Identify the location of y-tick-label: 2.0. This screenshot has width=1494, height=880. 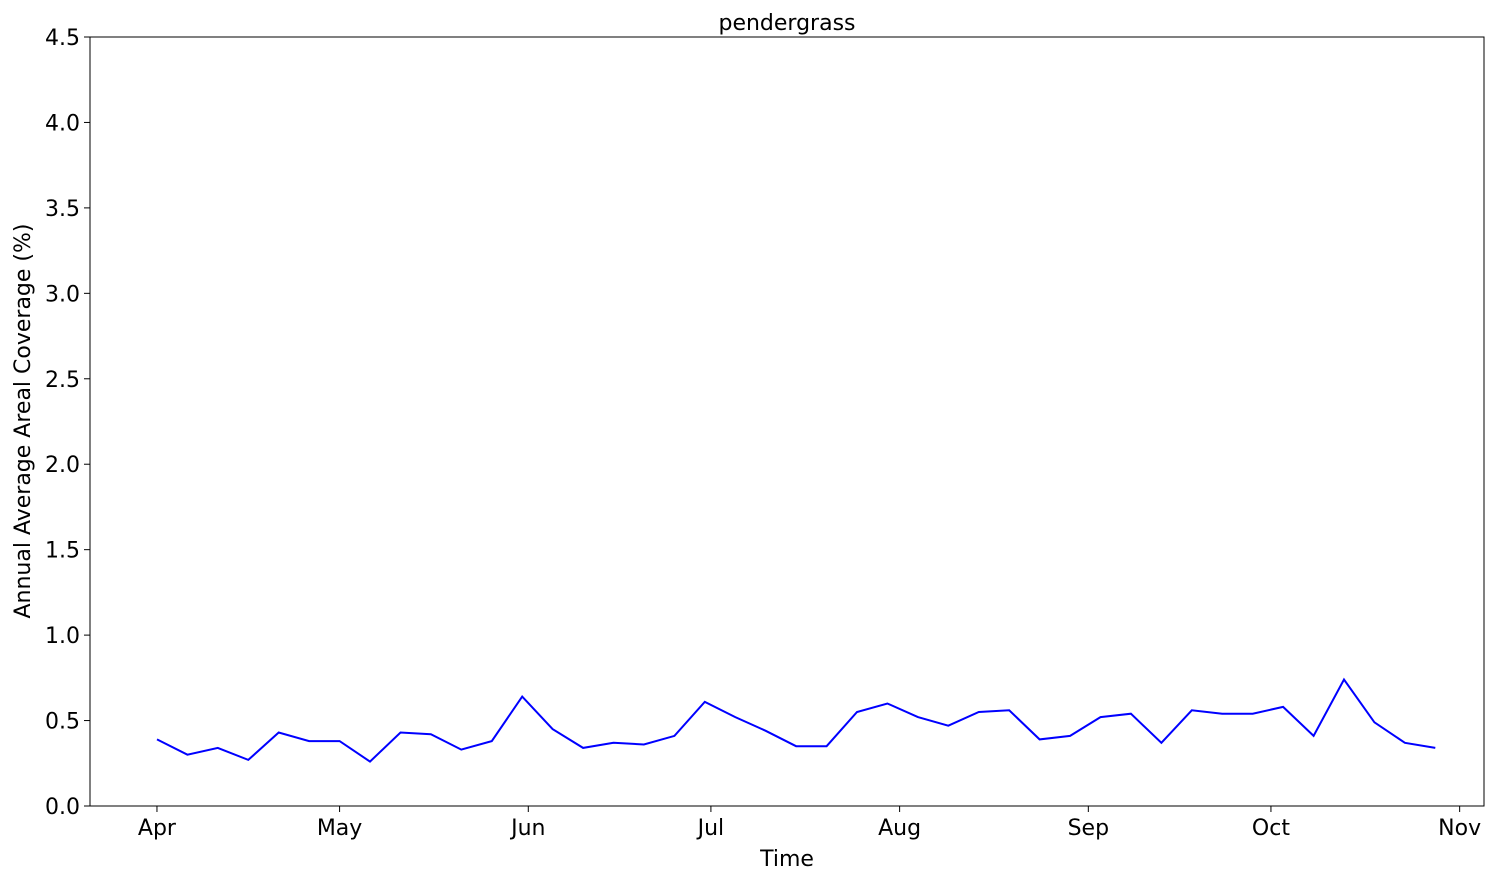
(62, 465).